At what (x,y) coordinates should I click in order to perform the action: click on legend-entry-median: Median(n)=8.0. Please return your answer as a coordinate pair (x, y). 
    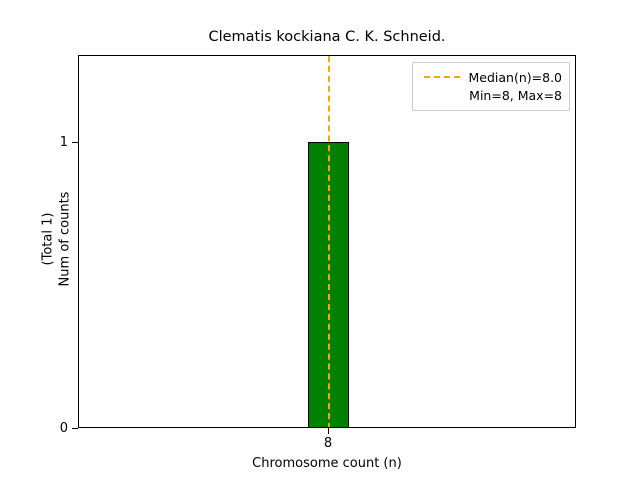
    Looking at the image, I should click on (491, 77).